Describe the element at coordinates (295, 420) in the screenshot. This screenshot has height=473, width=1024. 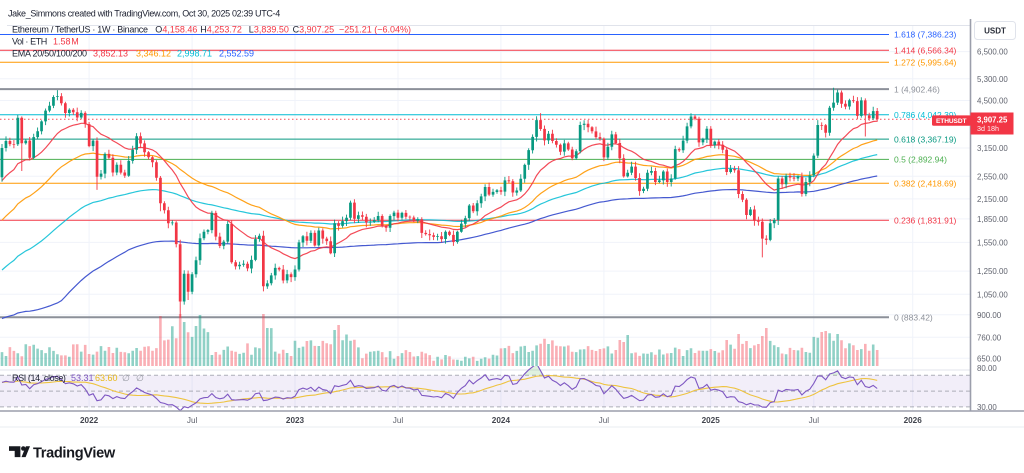
I see `svg-text: 2023` at that location.